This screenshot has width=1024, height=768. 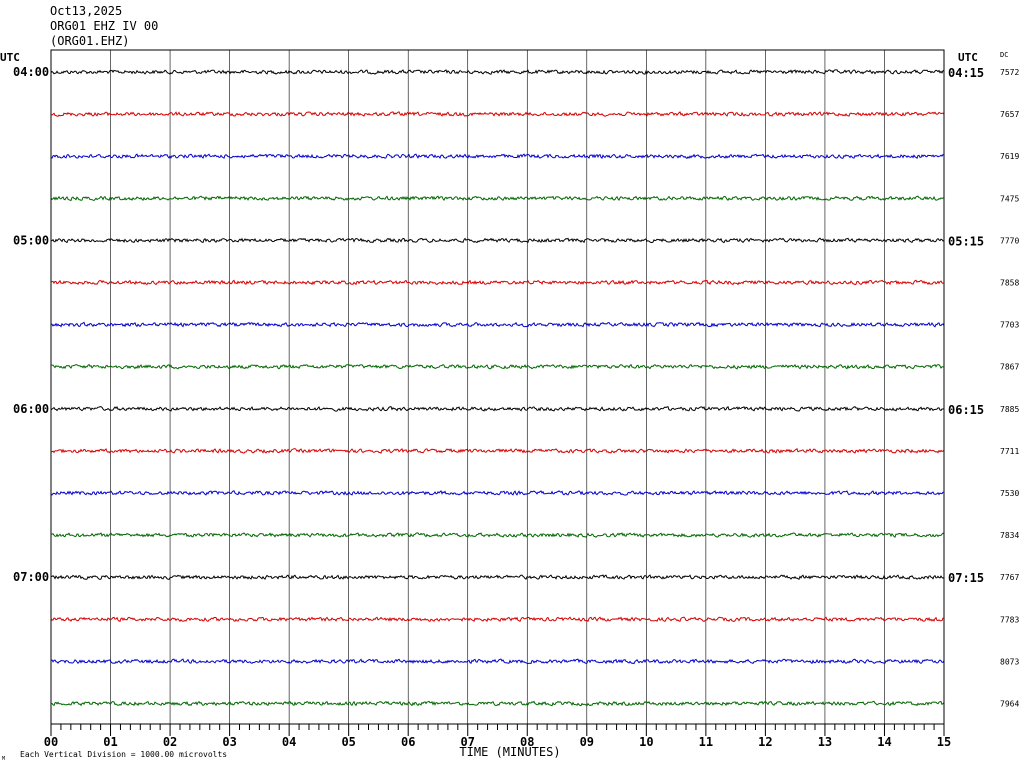 I want to click on x-tick-label: 00, so click(x=51, y=742).